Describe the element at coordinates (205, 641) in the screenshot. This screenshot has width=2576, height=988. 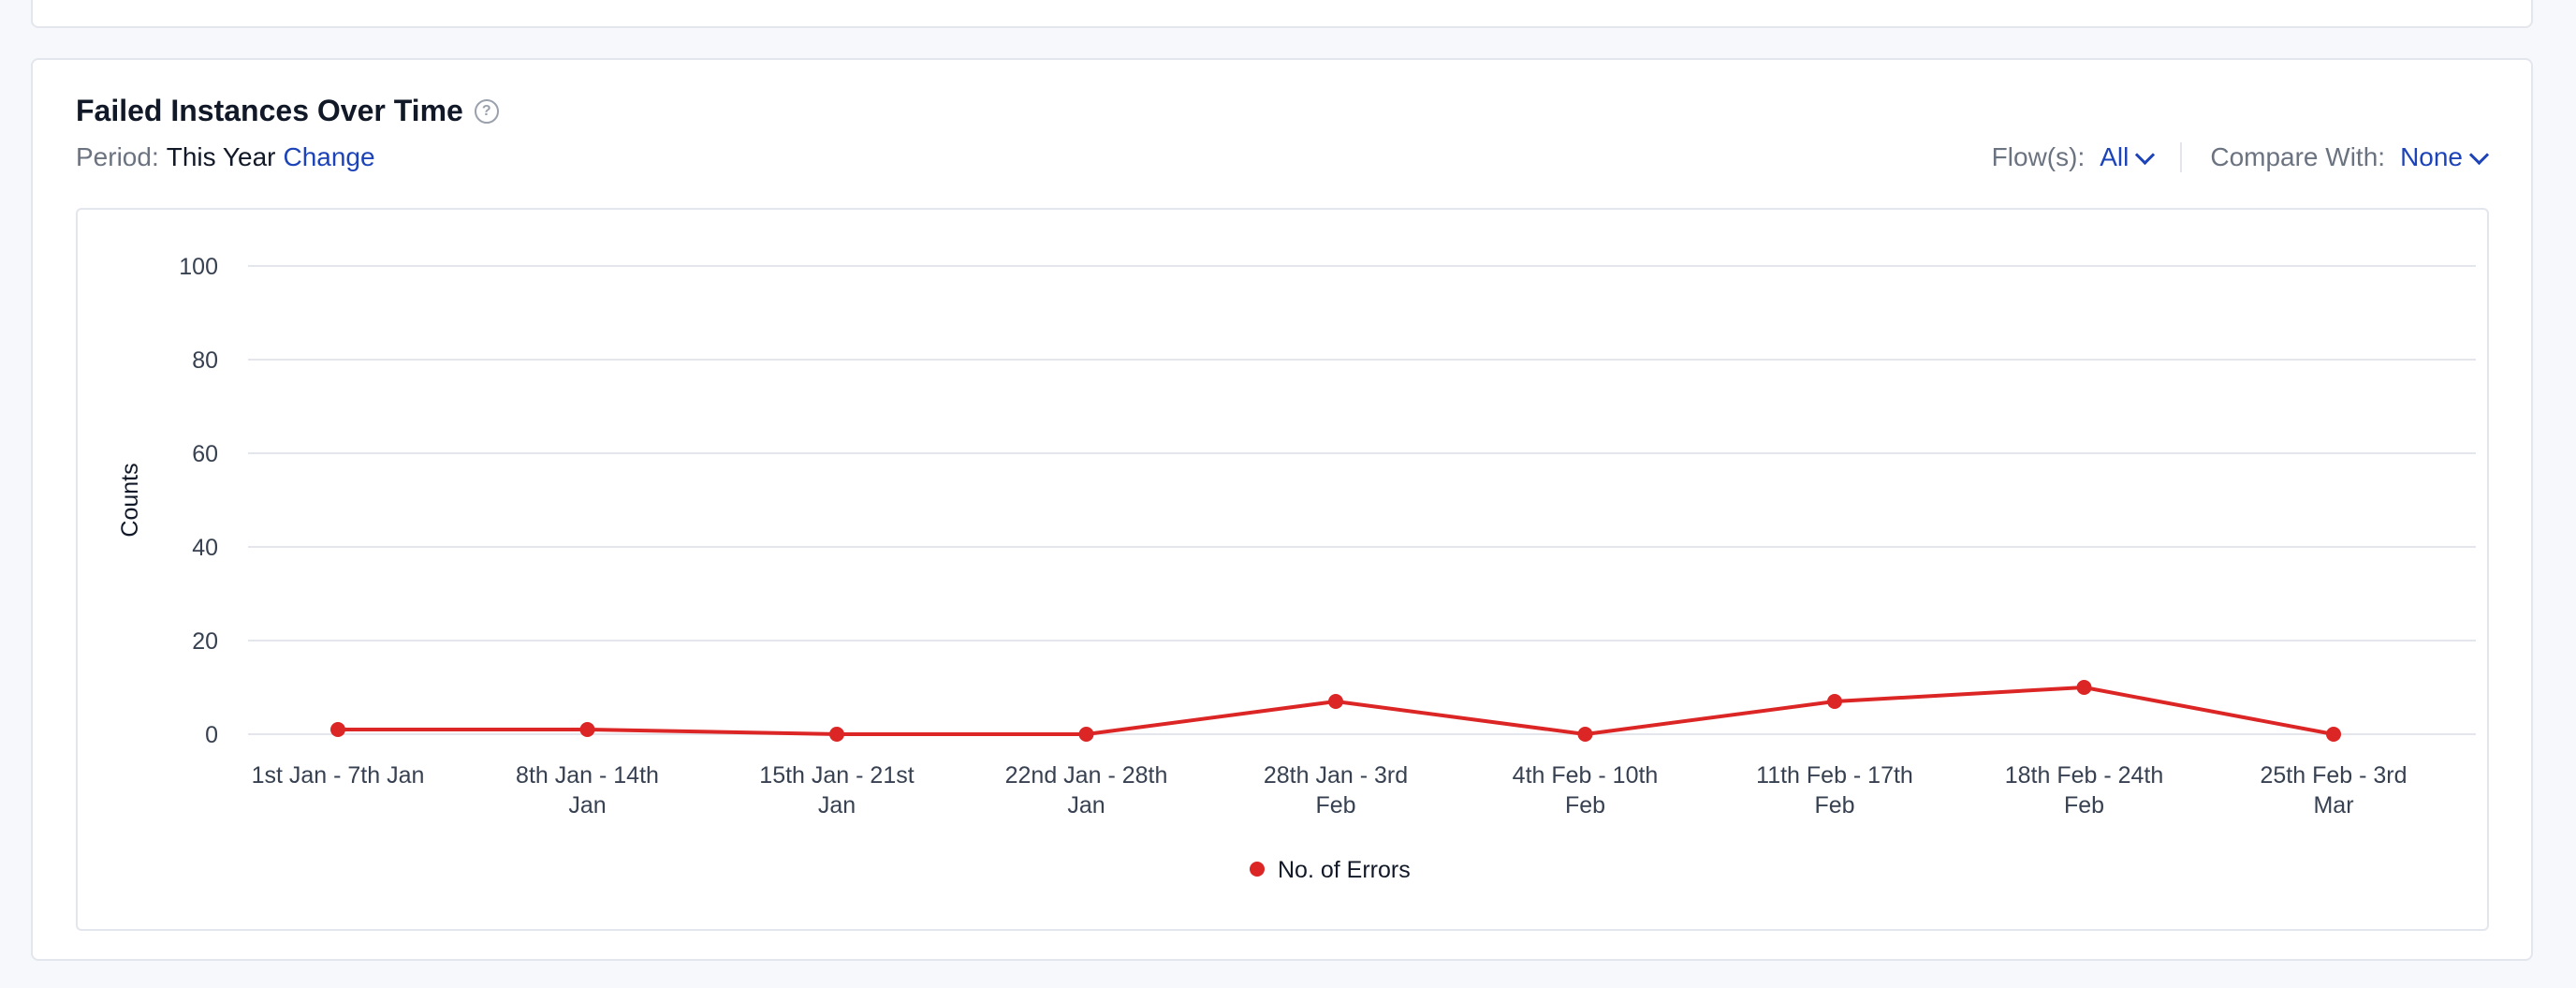
I see `y-tick-label: 20` at that location.